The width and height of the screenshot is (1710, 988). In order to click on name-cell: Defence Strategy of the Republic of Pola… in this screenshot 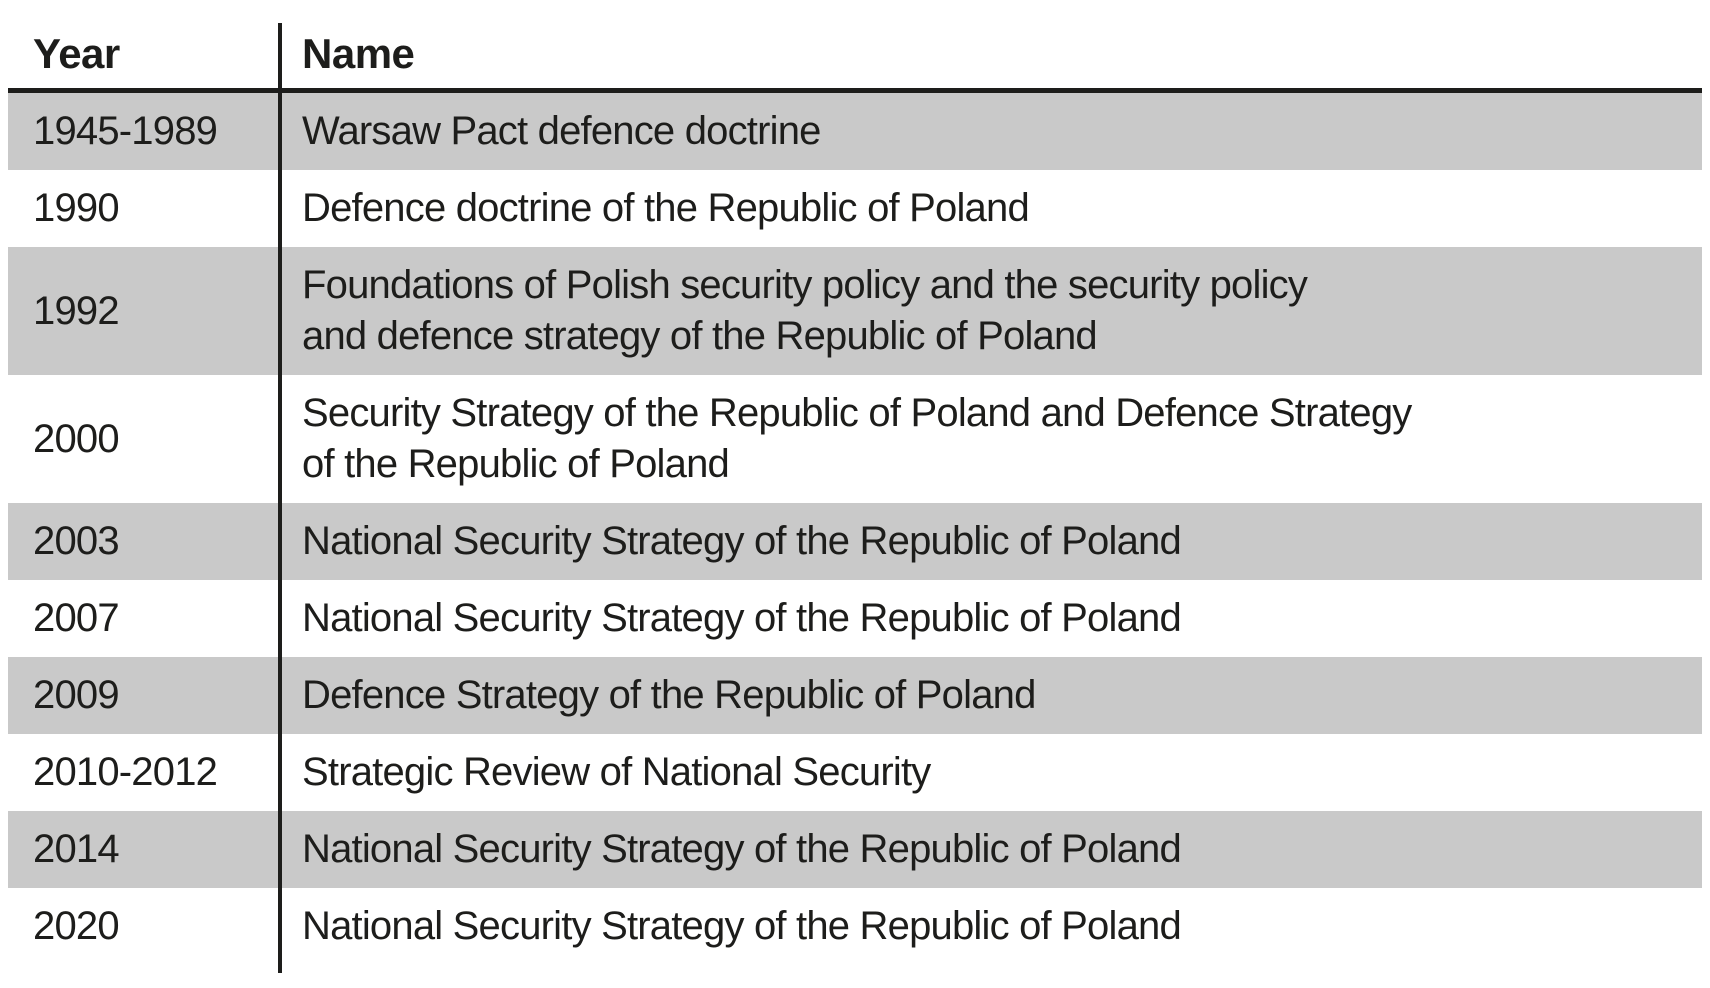, I will do `click(990, 695)`.